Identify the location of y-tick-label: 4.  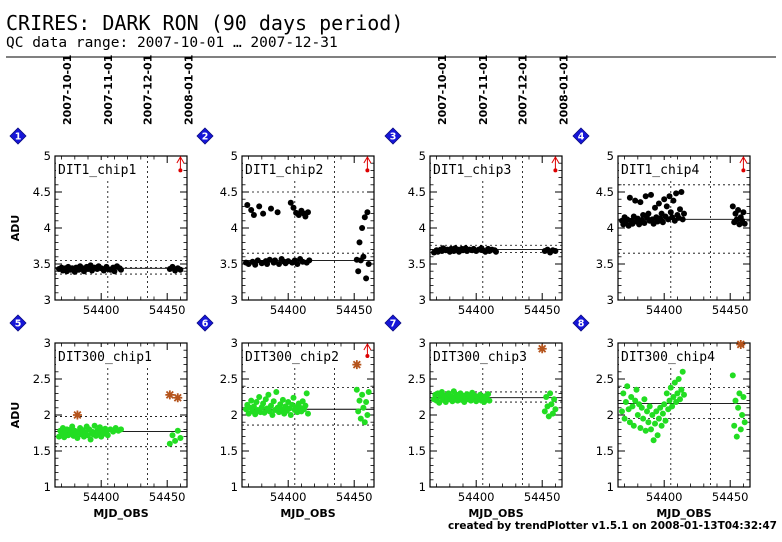
(610, 228).